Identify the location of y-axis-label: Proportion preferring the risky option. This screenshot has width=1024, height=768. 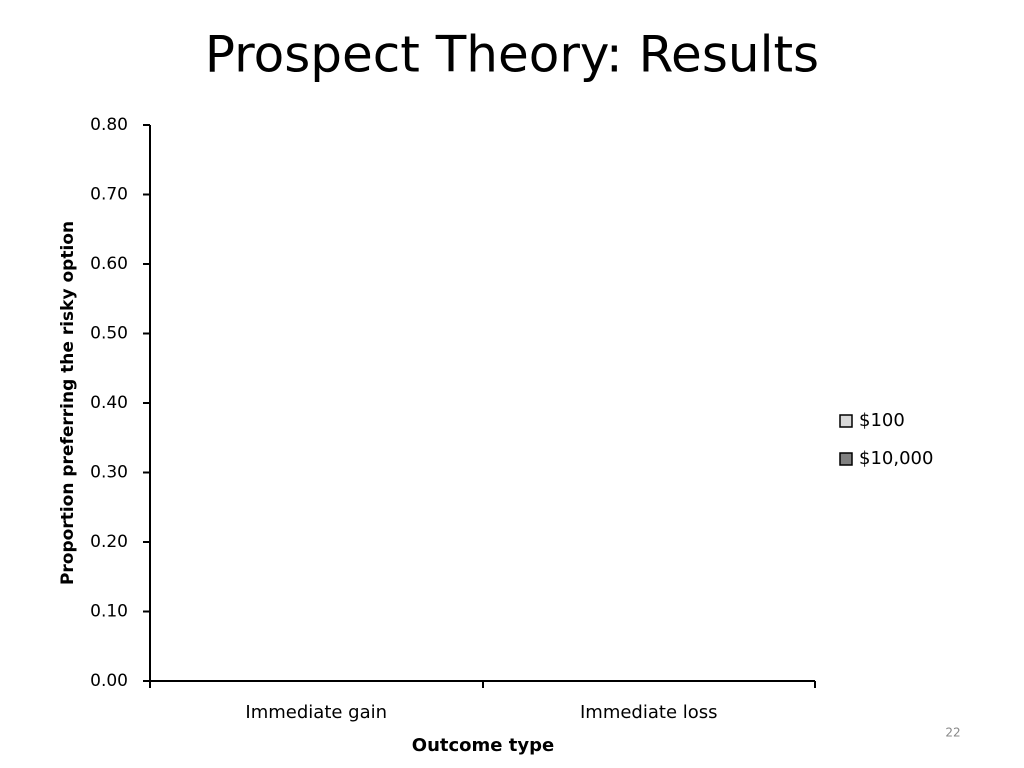
(68, 403).